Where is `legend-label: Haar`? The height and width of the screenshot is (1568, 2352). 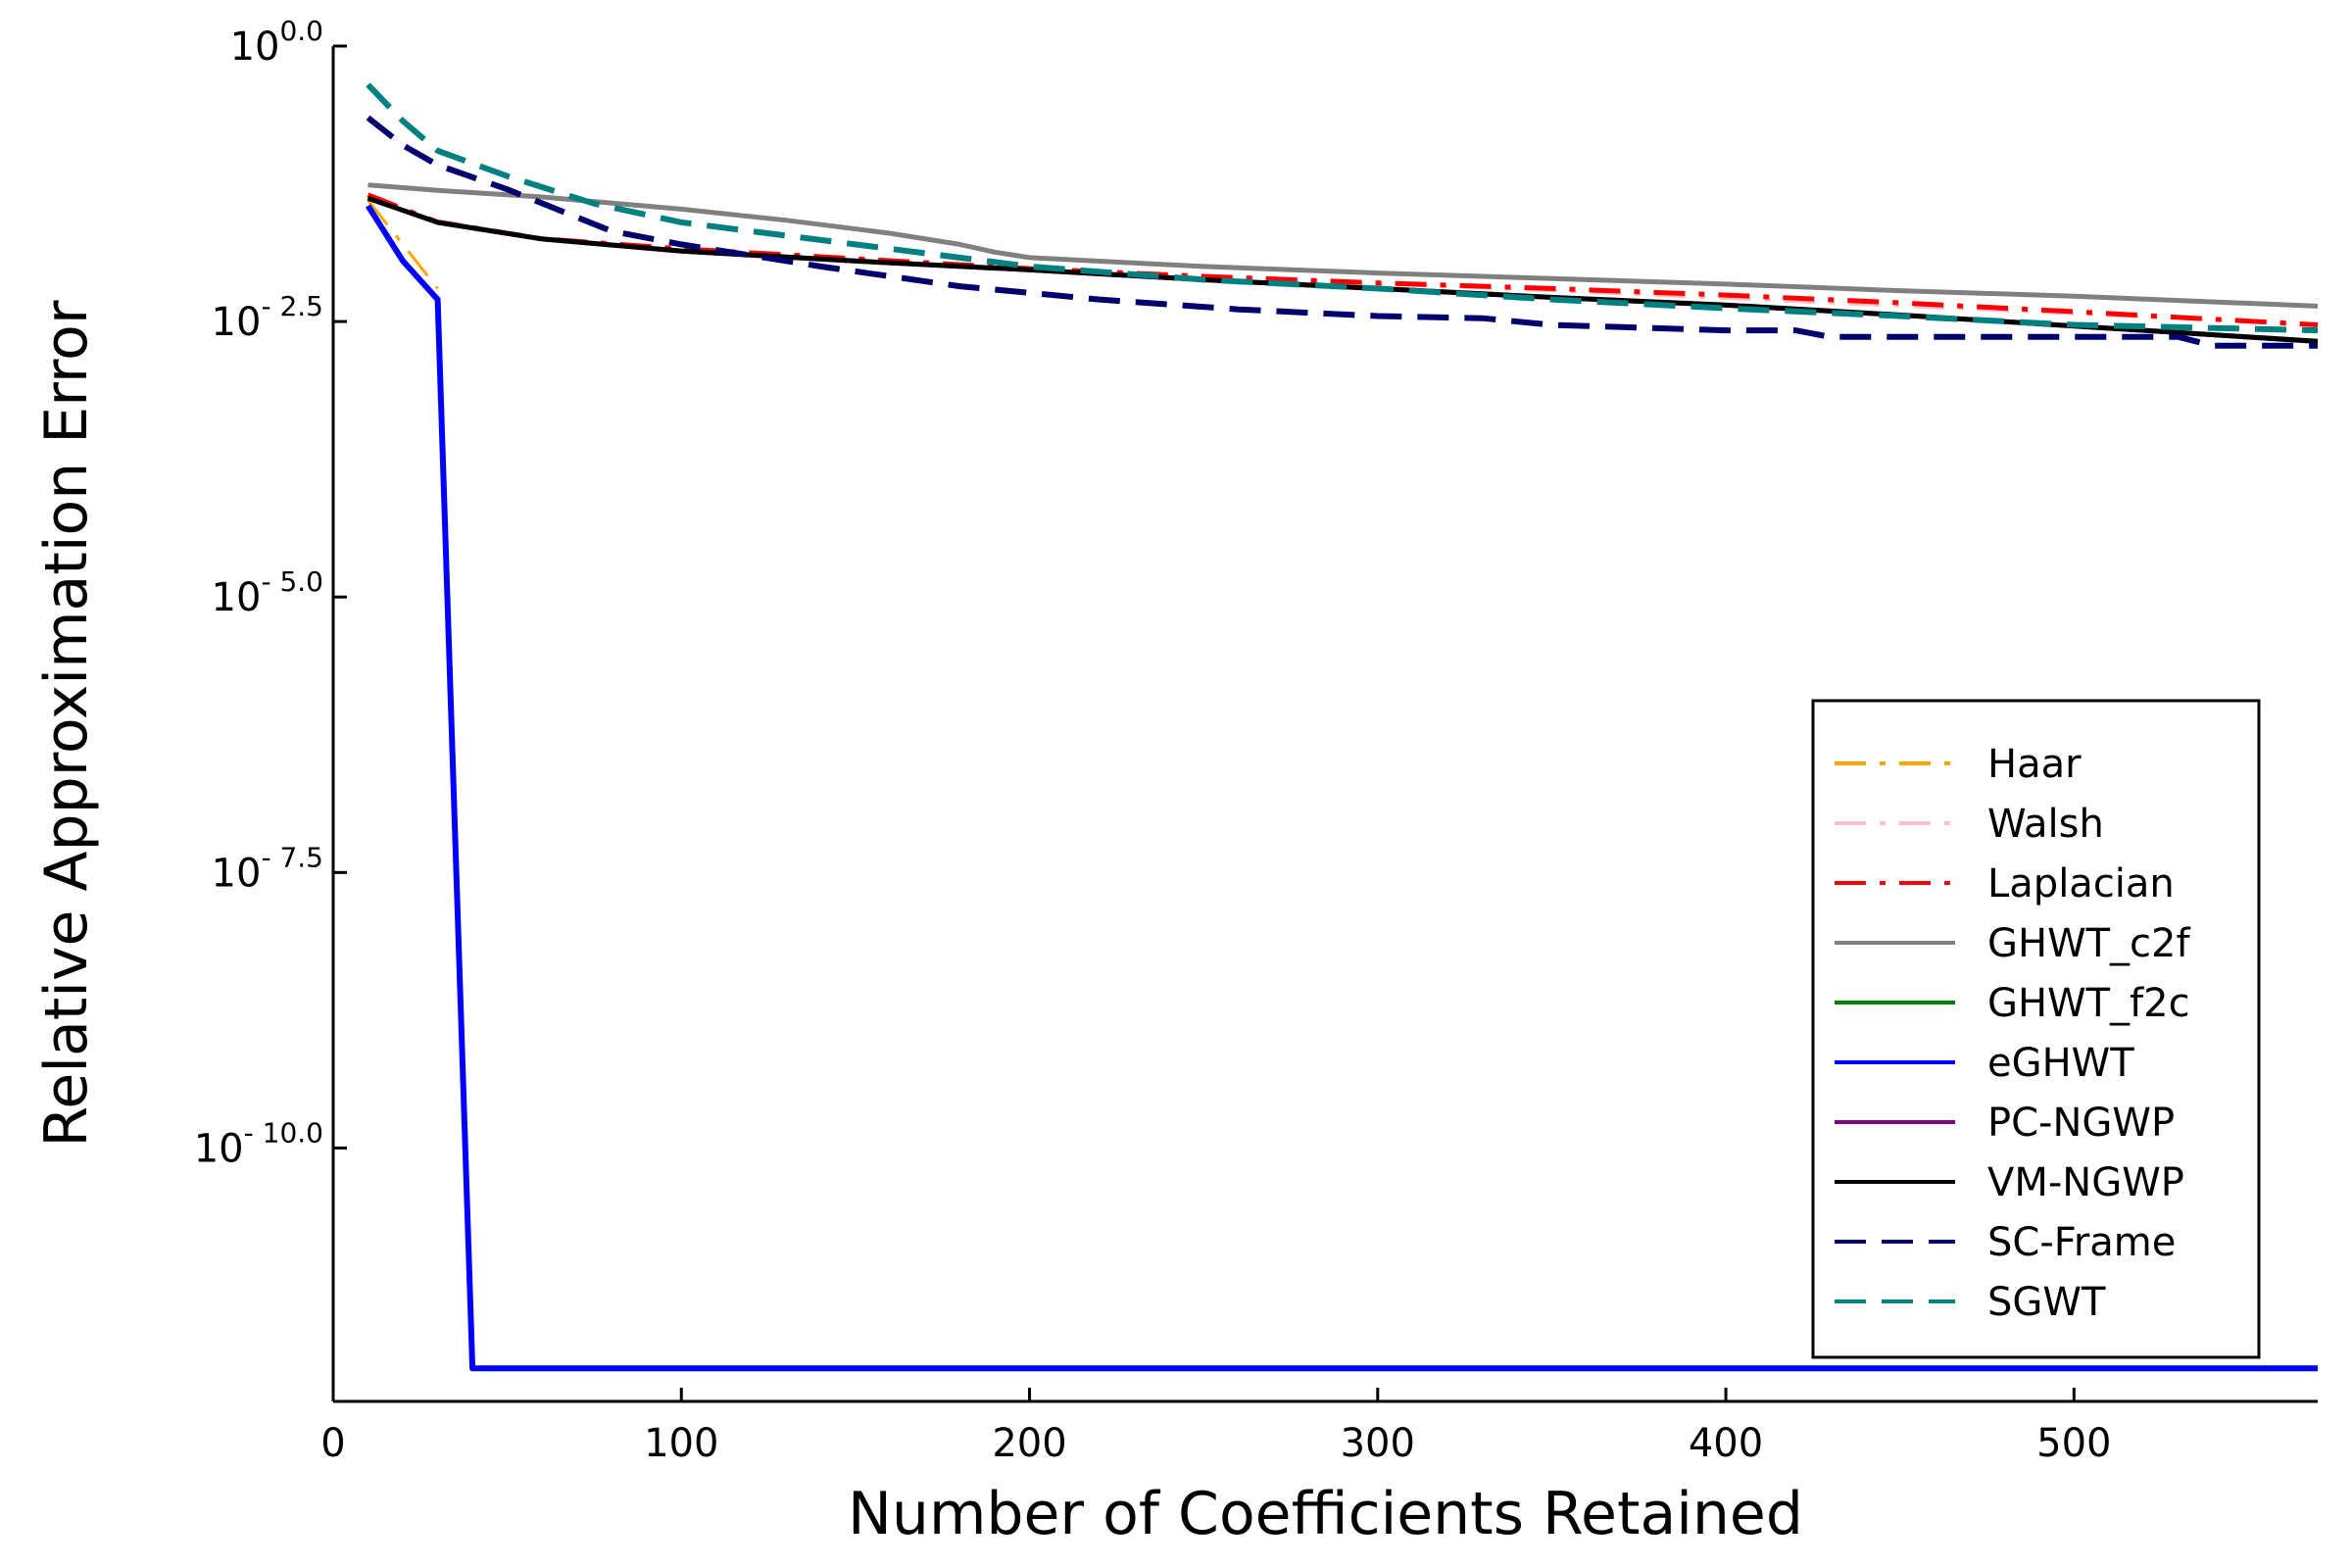 legend-label: Haar is located at coordinates (2035, 764).